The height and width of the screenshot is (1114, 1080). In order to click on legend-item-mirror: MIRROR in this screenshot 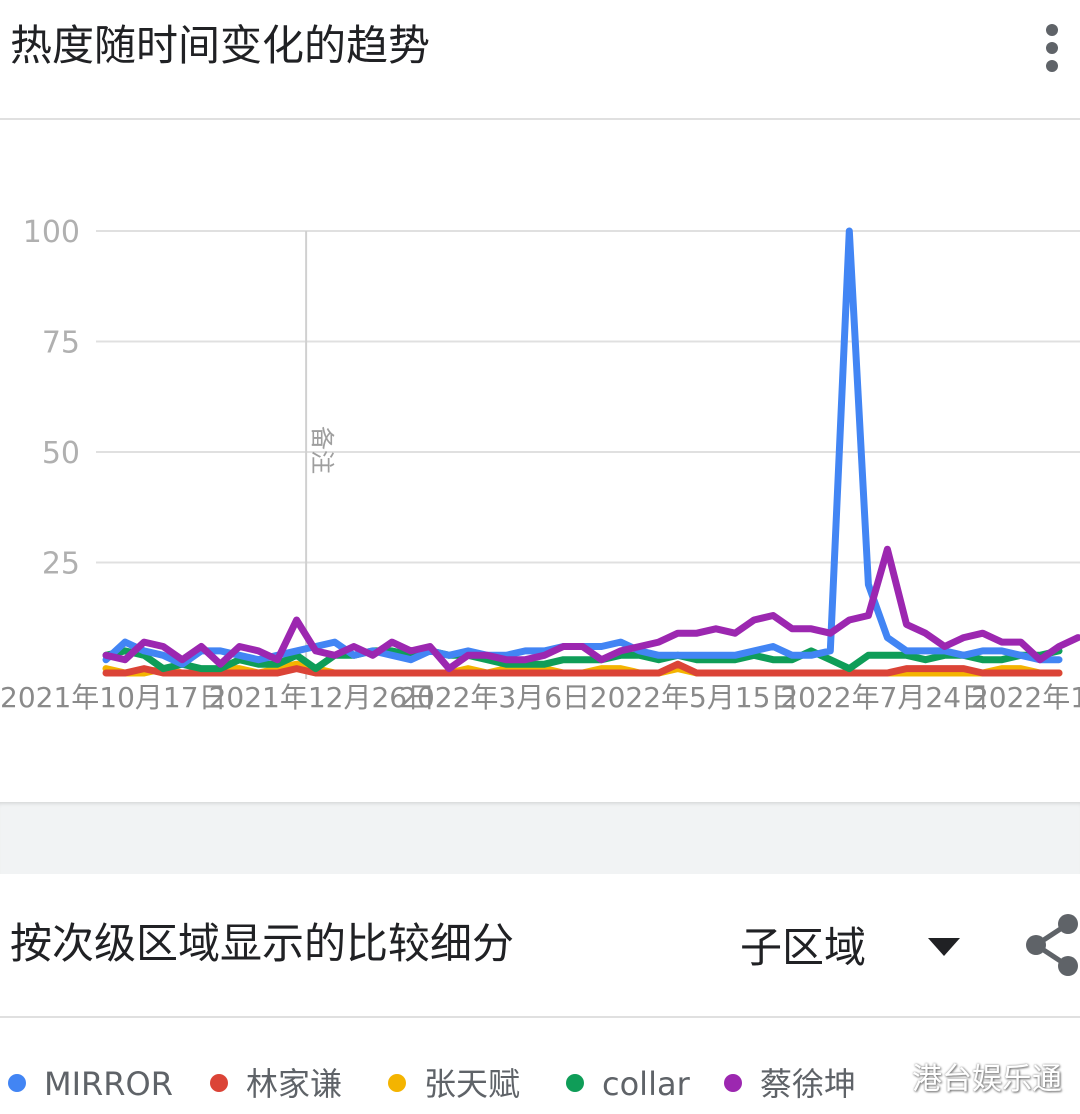, I will do `click(90, 1084)`.